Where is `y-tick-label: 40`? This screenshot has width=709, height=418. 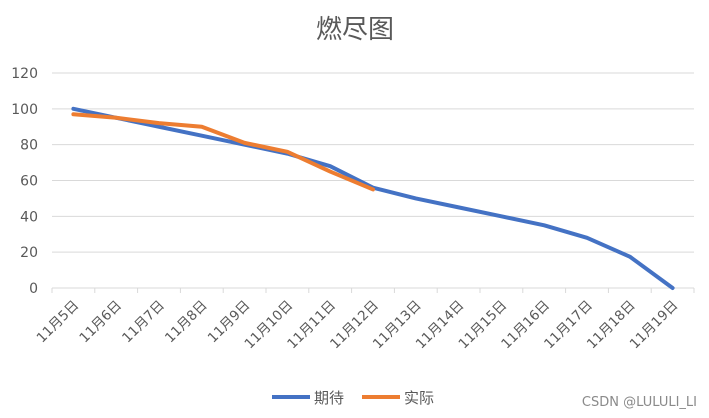 y-tick-label: 40 is located at coordinates (29, 217).